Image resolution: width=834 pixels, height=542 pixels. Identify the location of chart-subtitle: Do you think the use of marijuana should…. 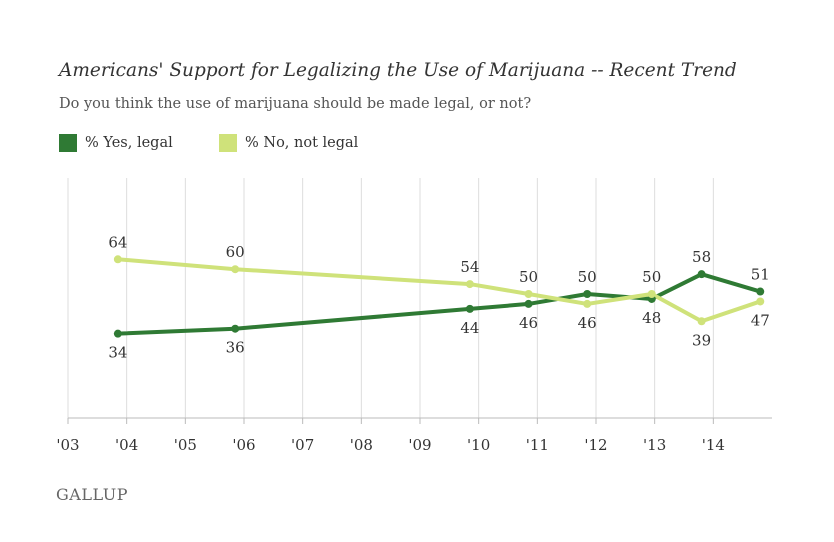
(295, 104).